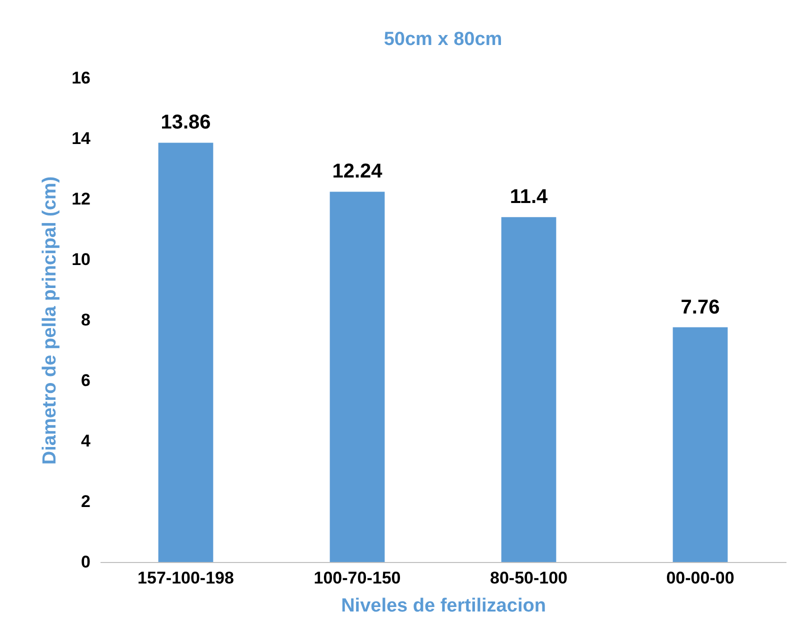 Image resolution: width=811 pixels, height=630 pixels. What do you see at coordinates (443, 606) in the screenshot?
I see `x-axis-title: Niveles de fertilizacion` at bounding box center [443, 606].